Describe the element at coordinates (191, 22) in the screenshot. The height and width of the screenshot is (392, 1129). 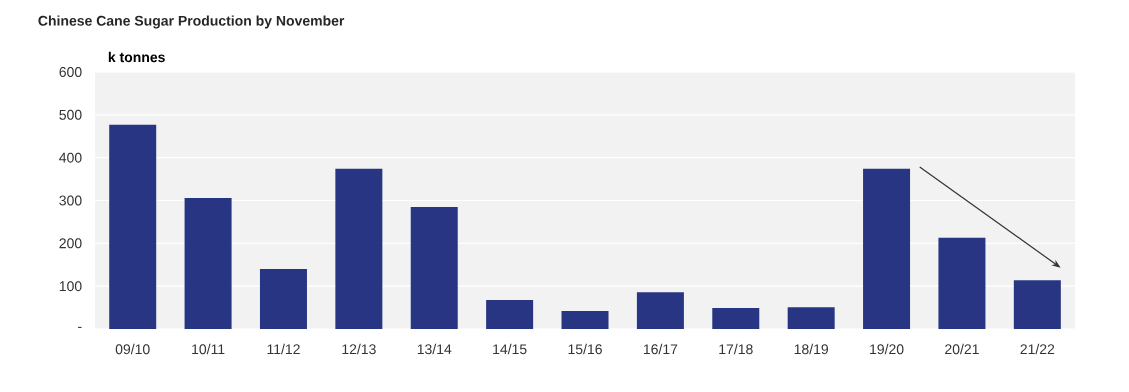
I see `chart-title: Chinese Cane Sugar Production by November` at that location.